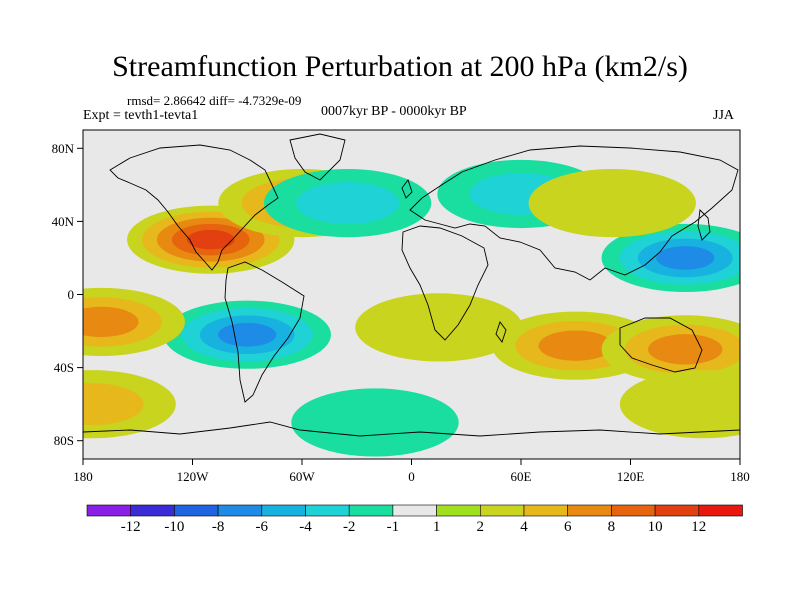 The height and width of the screenshot is (600, 800). What do you see at coordinates (481, 527) in the screenshot?
I see `colorbar-label: 2` at bounding box center [481, 527].